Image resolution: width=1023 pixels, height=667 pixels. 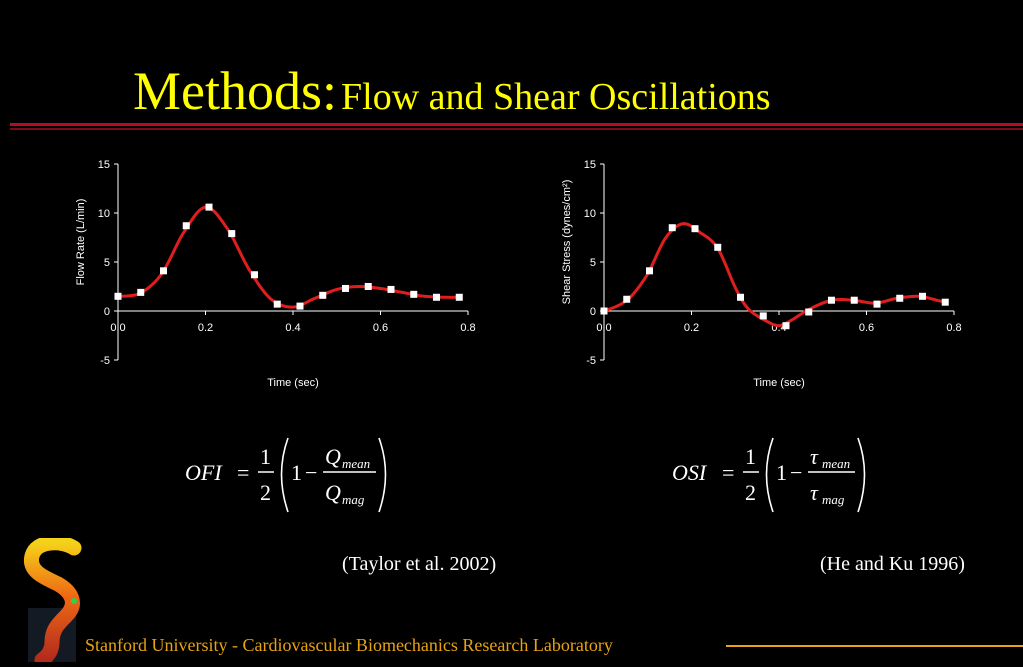 I want to click on osi-bottom-symbol: τ, so click(x=814, y=492).